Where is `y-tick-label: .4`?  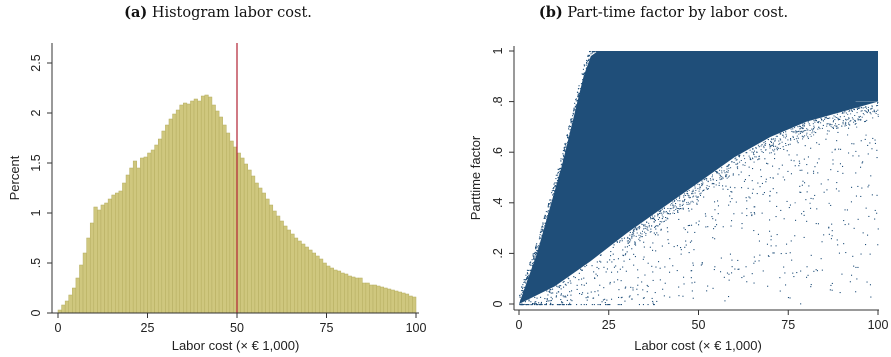
y-tick-label: .4 is located at coordinates (498, 203).